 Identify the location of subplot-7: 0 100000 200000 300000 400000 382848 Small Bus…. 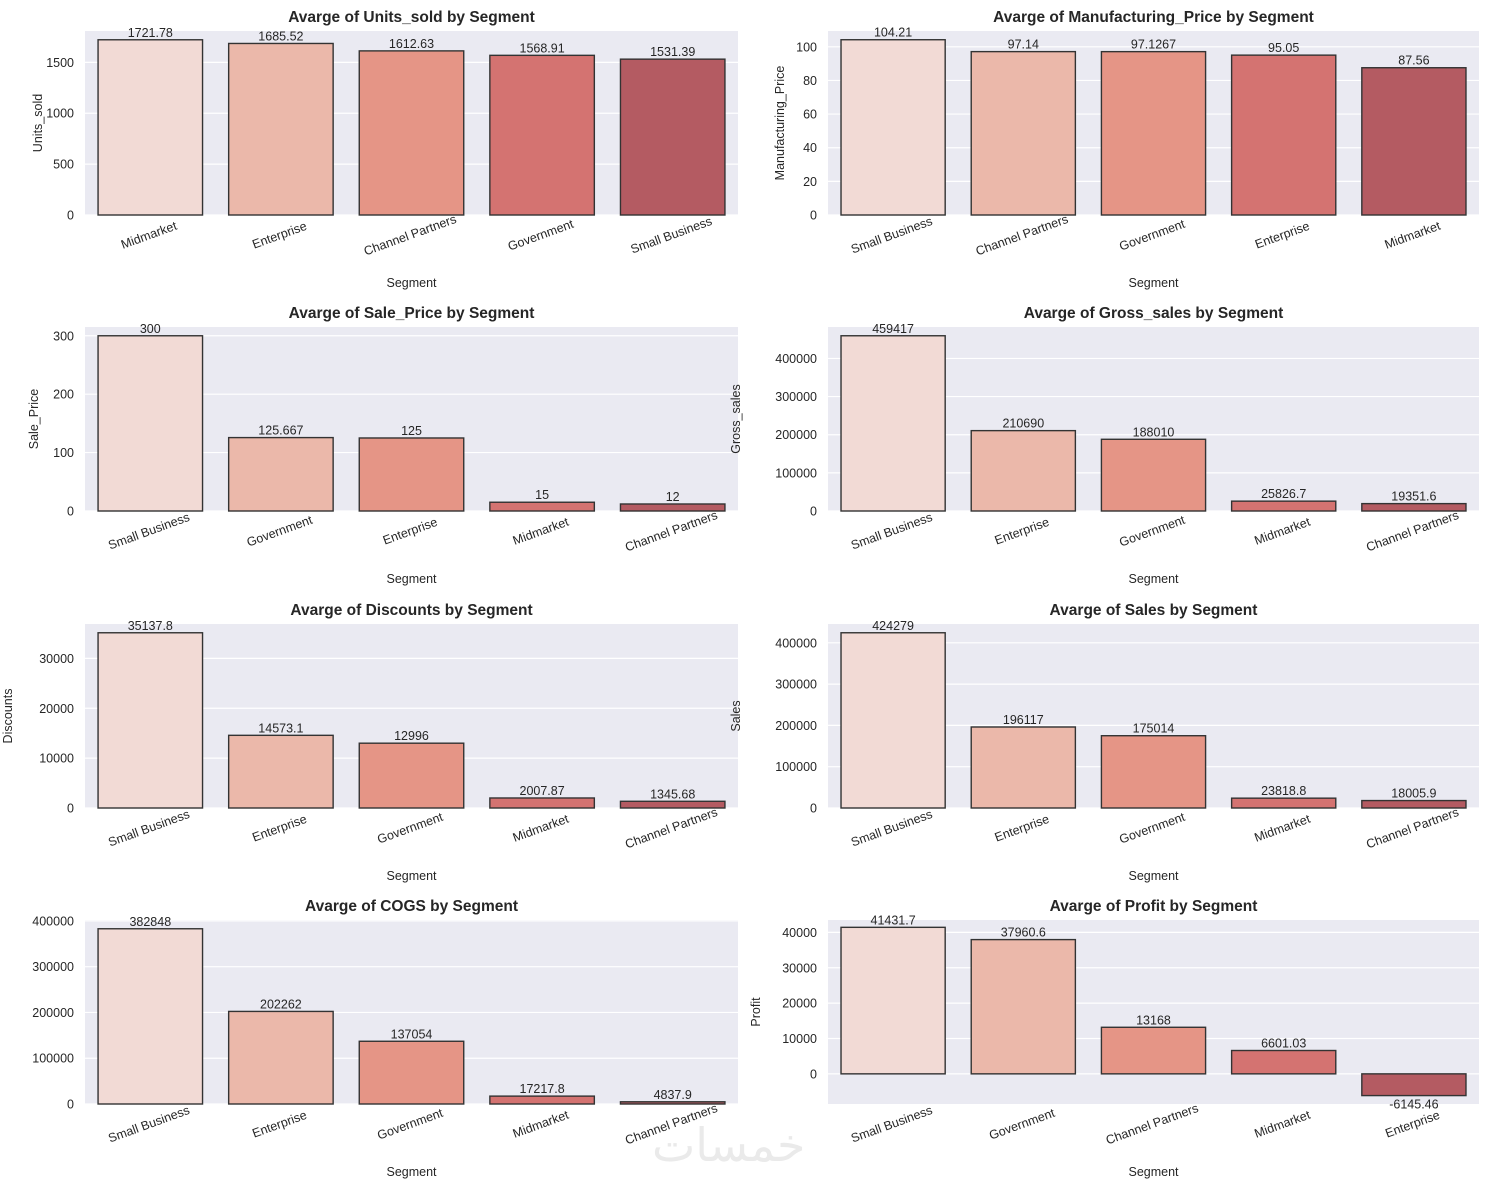
(385, 1038).